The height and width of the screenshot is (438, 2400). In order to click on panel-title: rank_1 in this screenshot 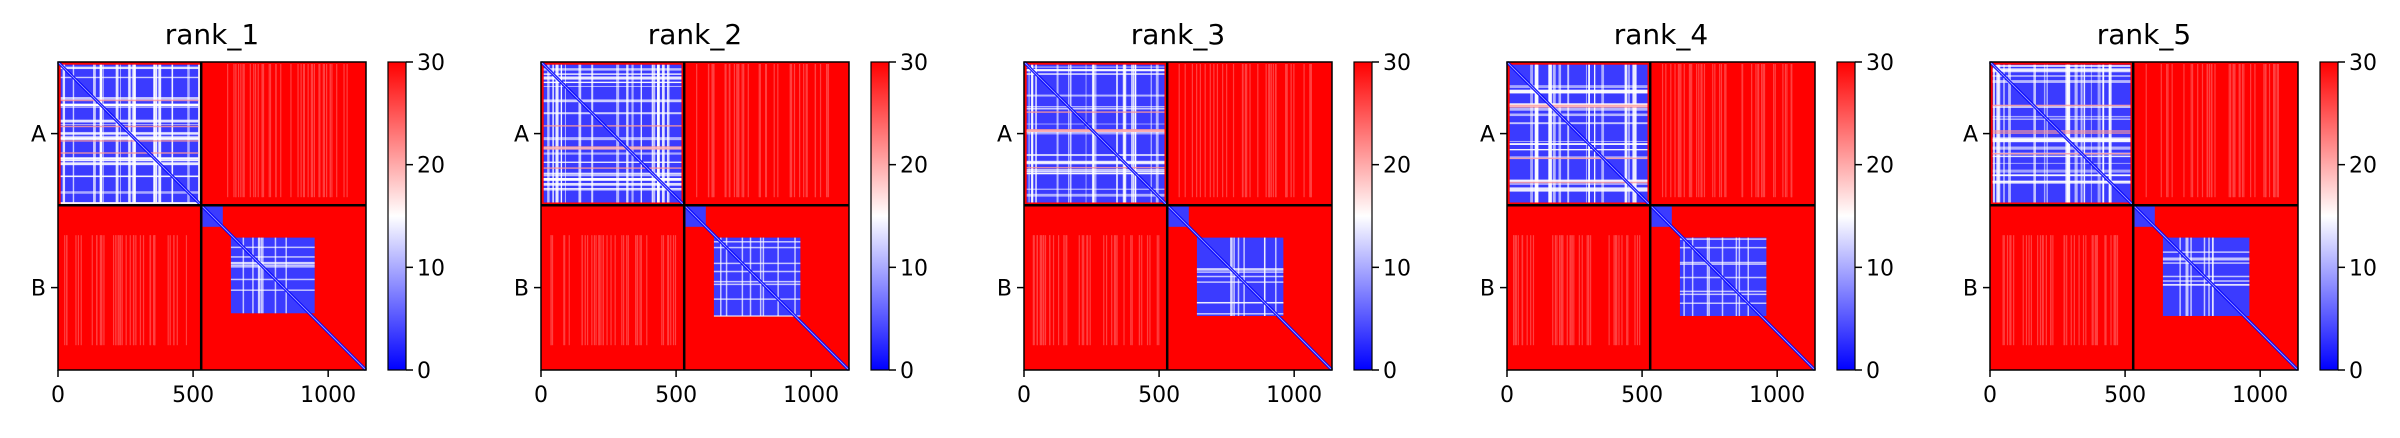, I will do `click(212, 34)`.